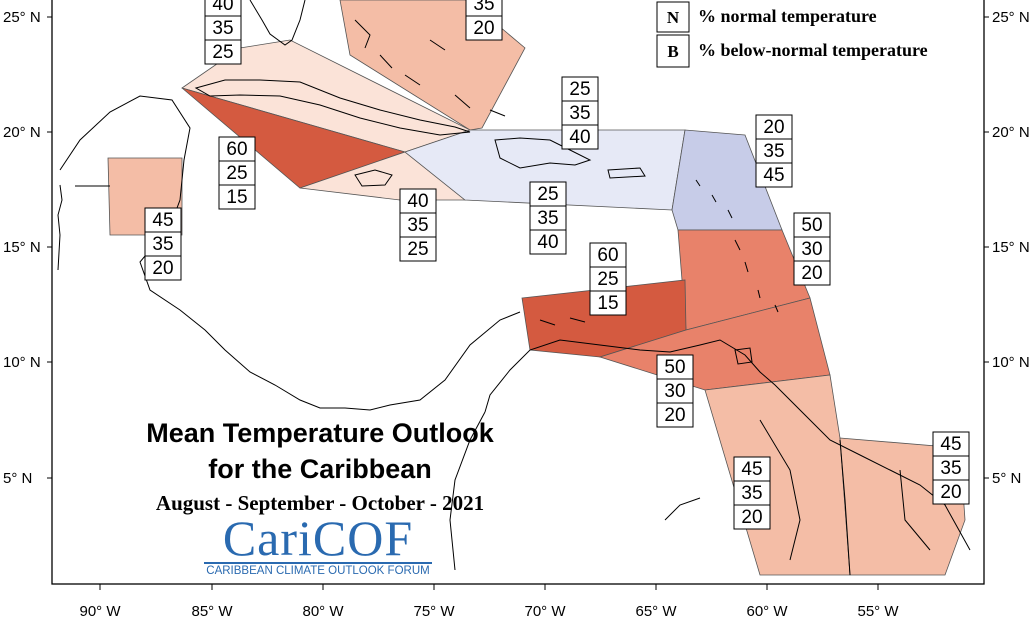 The height and width of the screenshot is (630, 1036). I want to click on prob-box-hispaniola-south: 25 35 40, so click(548, 218).